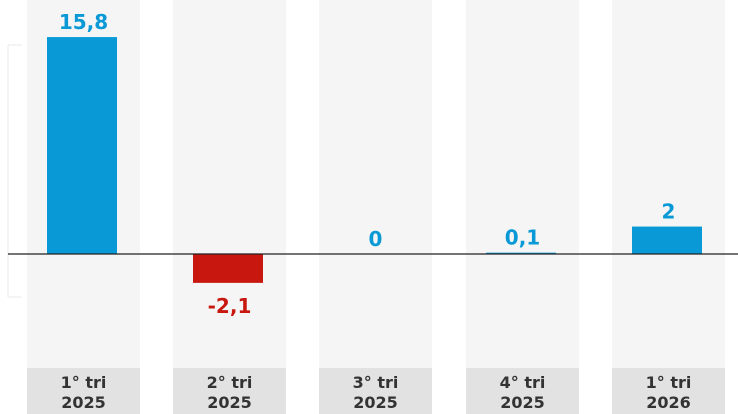 The height and width of the screenshot is (414, 738). I want to click on data-label: 0,1, so click(522, 238).